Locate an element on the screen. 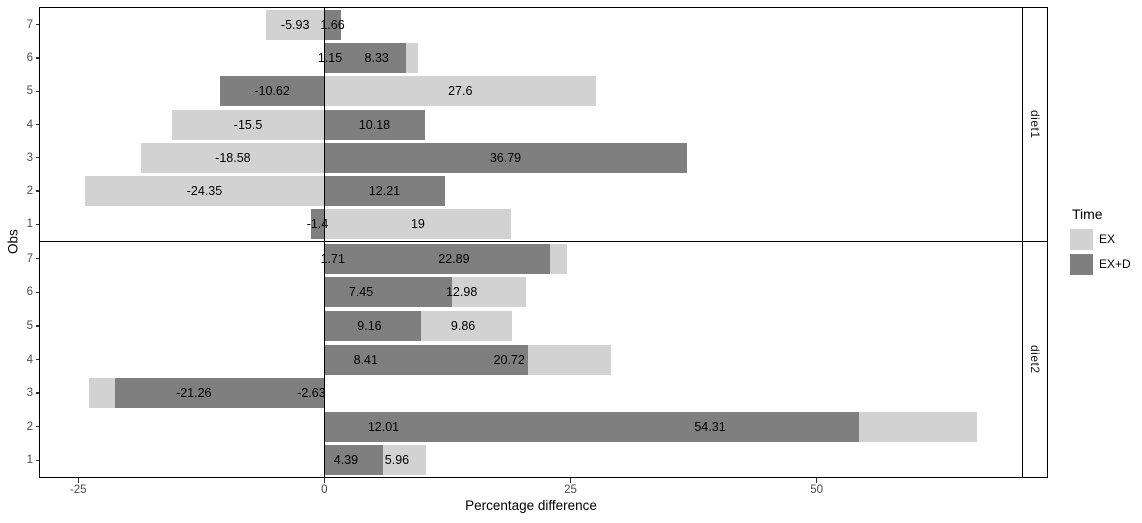 Image resolution: width=1142 pixels, height=523 pixels. bar-value-label-exd: -1.4 is located at coordinates (317, 224).